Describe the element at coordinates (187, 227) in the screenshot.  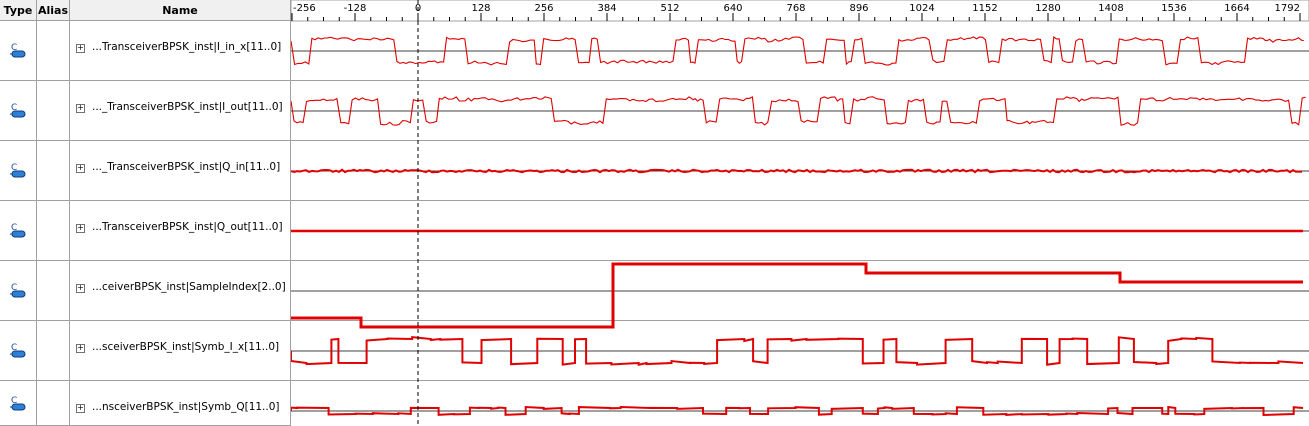
I see `signal-name: ...TransceiverBPSK_inst|Q_out[11..0]` at that location.